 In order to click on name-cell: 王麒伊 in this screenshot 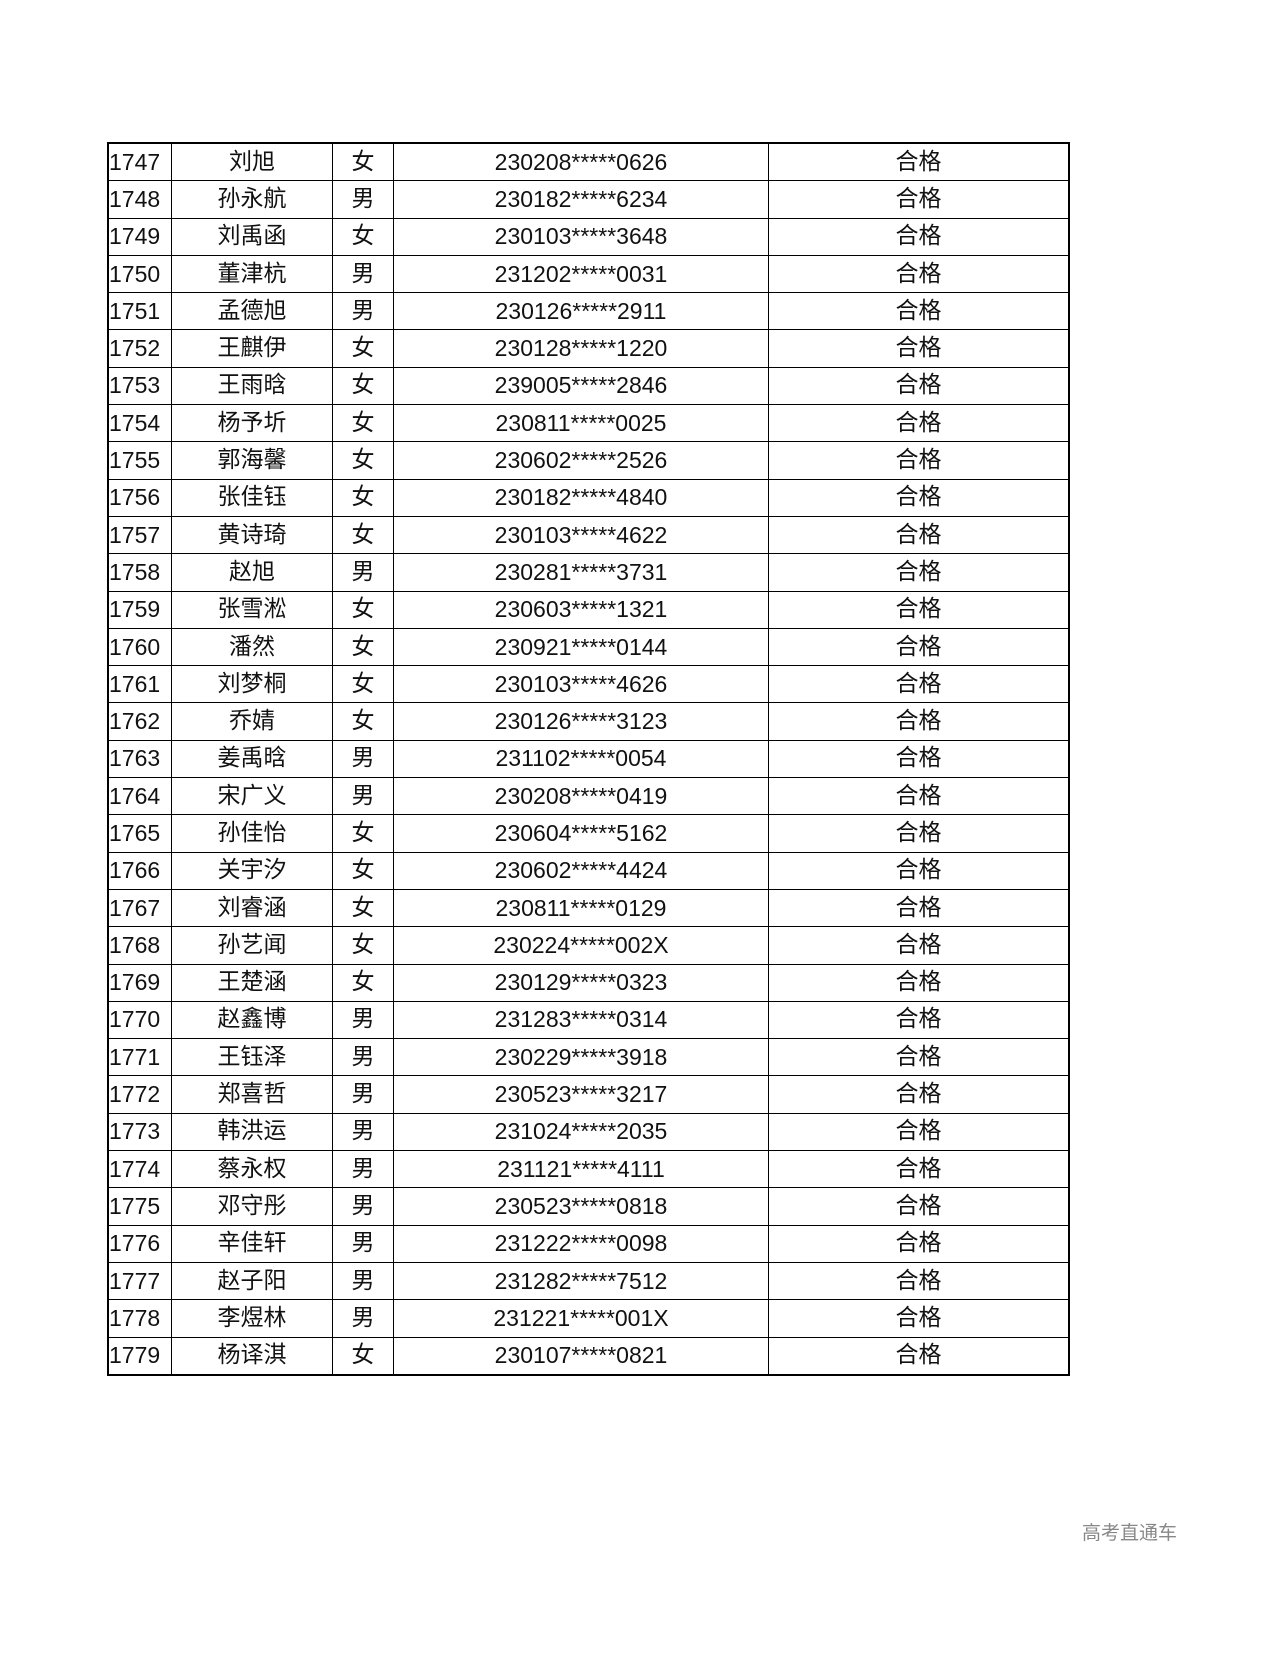, I will do `click(252, 348)`.